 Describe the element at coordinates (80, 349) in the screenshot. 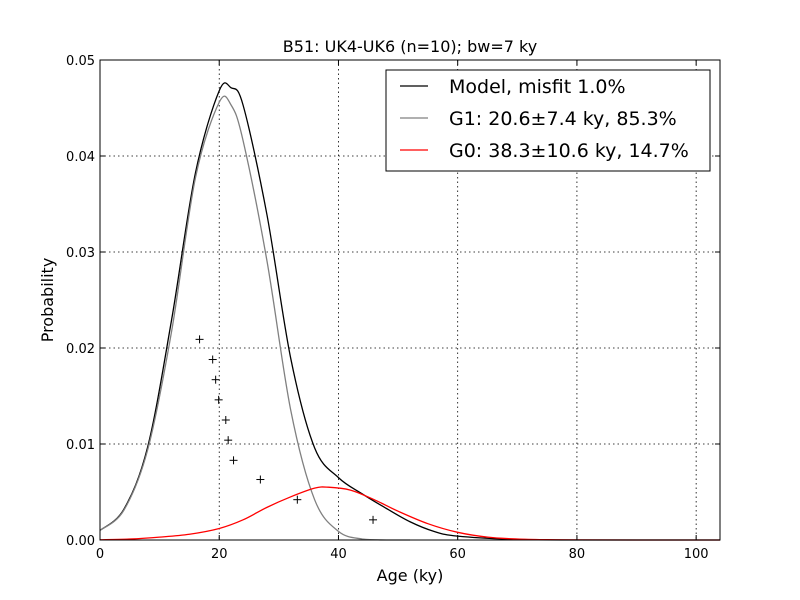

I see `y-tick-label: 0.02` at that location.